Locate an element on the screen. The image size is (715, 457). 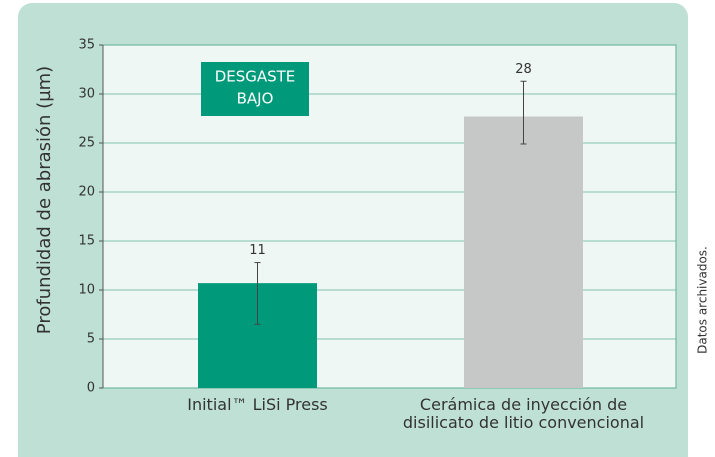
y-tick-label: 5 is located at coordinates (91, 339).